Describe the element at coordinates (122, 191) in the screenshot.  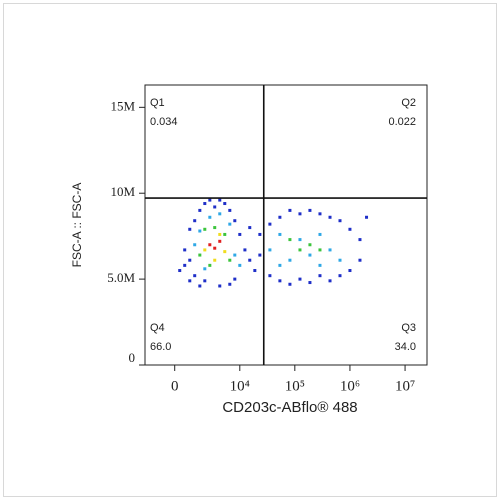
I see `y-tick-label: 10M` at that location.